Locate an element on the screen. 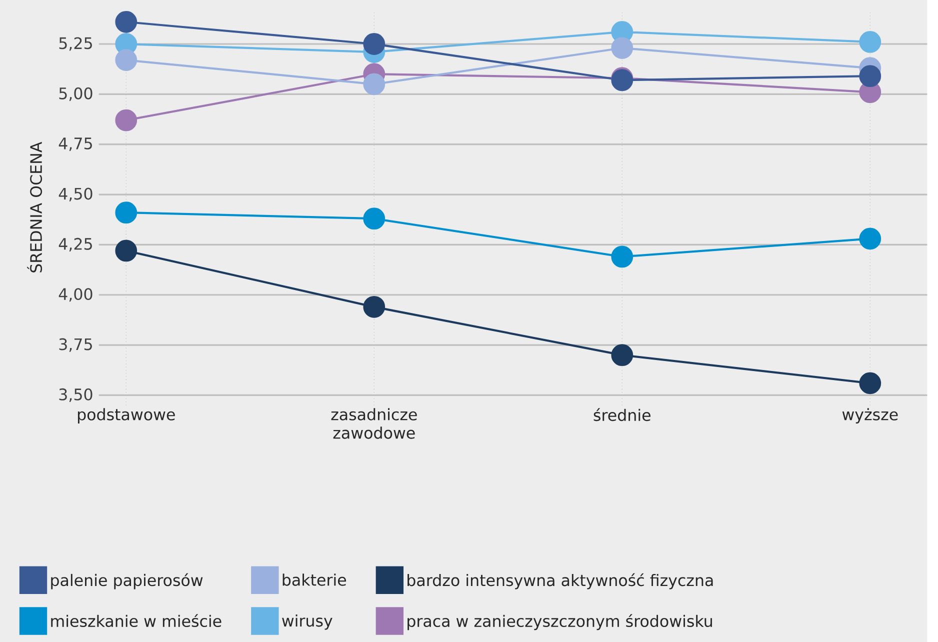 The image size is (938, 642). y-tick-label: 4,25 is located at coordinates (75, 245).